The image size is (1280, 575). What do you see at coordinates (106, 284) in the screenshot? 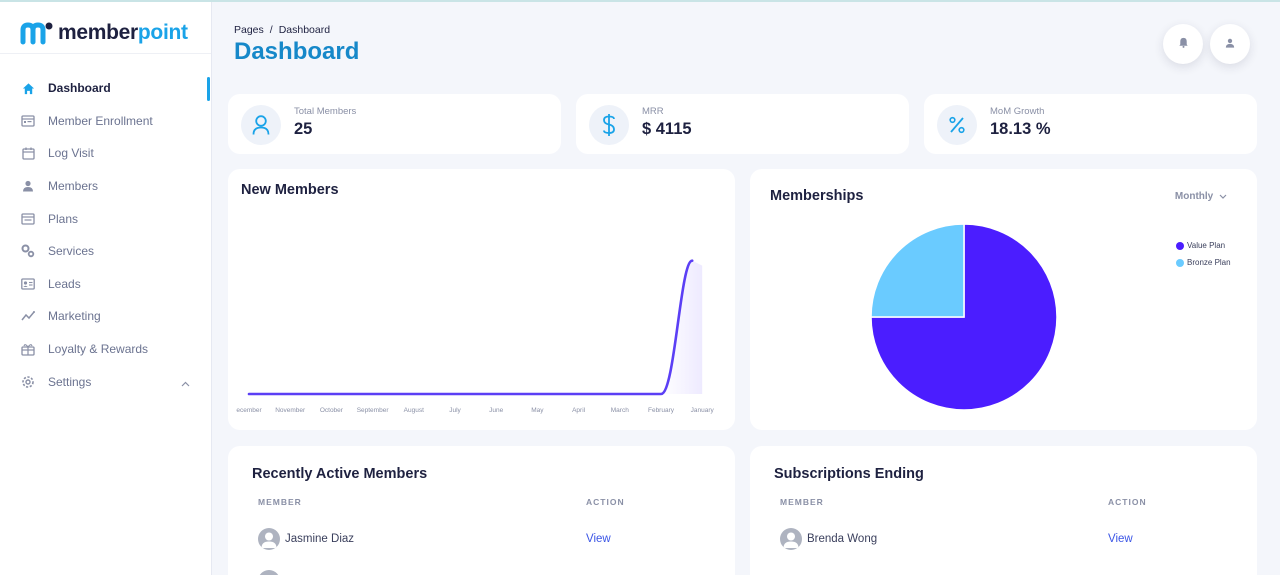
I see `sidebar-item-leads: Leads` at bounding box center [106, 284].